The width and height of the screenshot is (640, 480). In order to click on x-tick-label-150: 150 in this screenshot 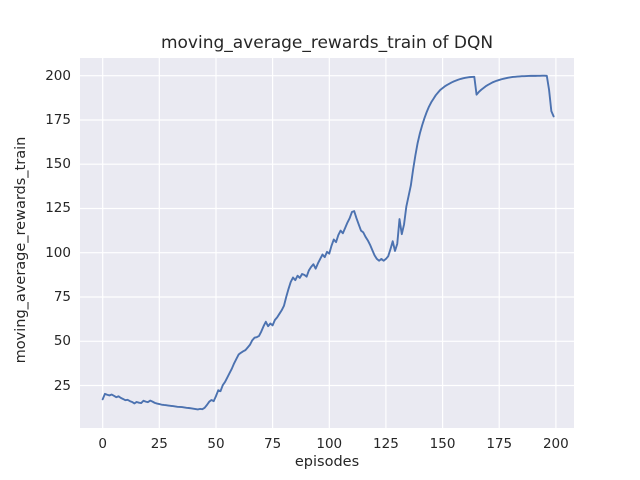, I will do `click(442, 444)`.